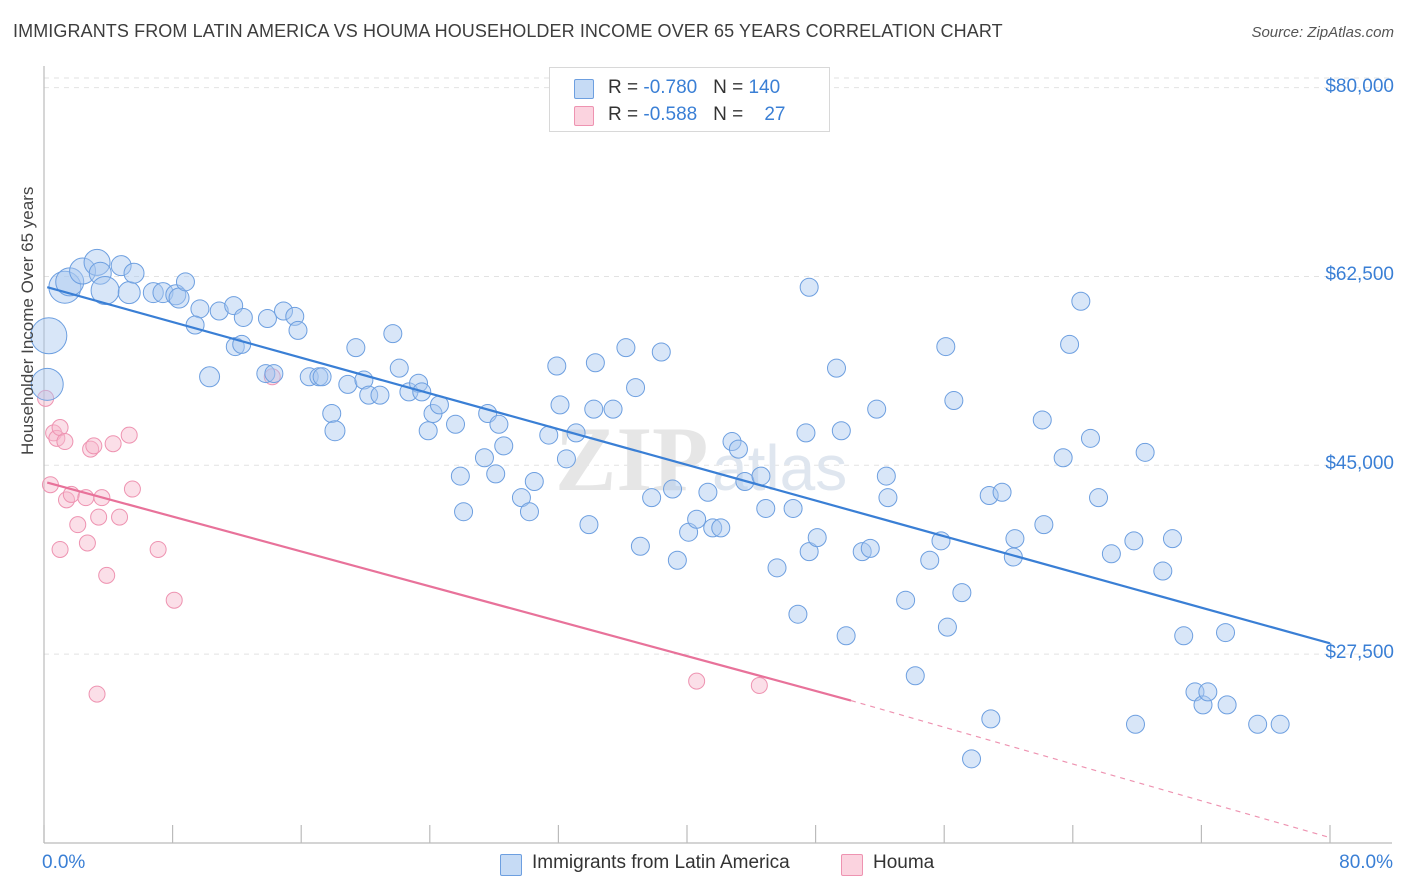  I want to click on legend-label-latin-america: Immigrants from Latin America, so click(661, 862).